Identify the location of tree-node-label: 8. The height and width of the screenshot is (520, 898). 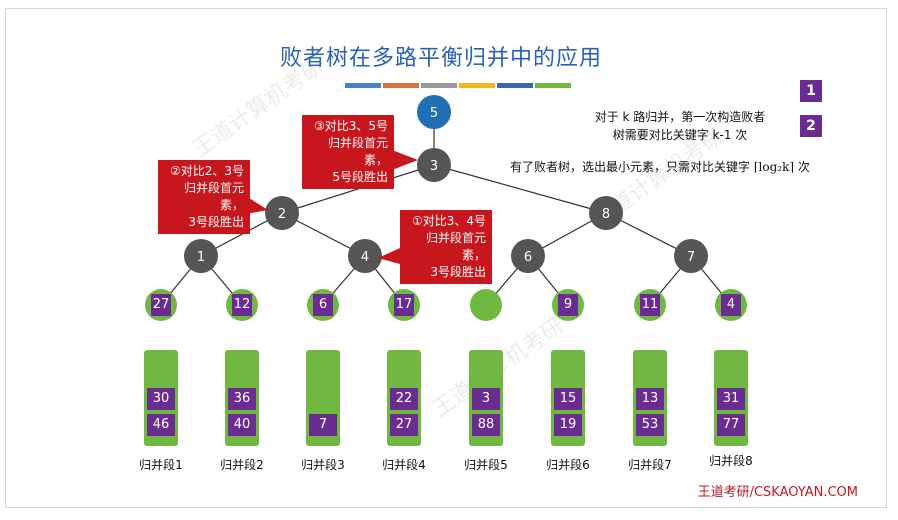
(606, 214).